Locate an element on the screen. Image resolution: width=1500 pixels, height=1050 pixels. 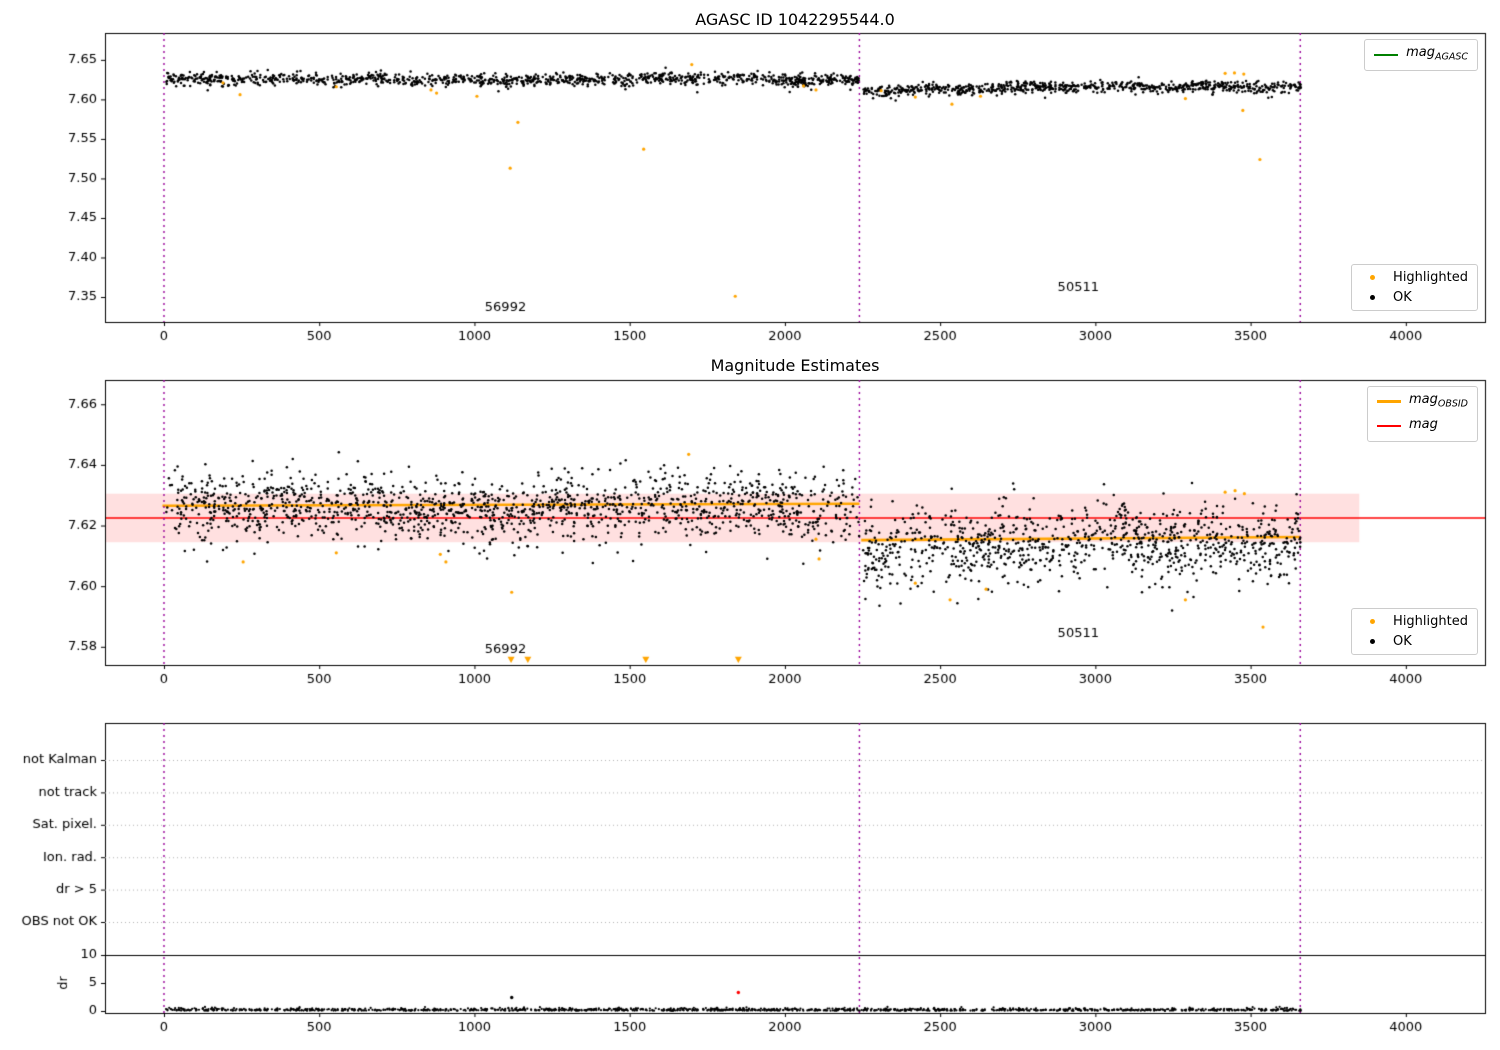
legend-label-sub: OBSID is located at coordinates (1452, 404).